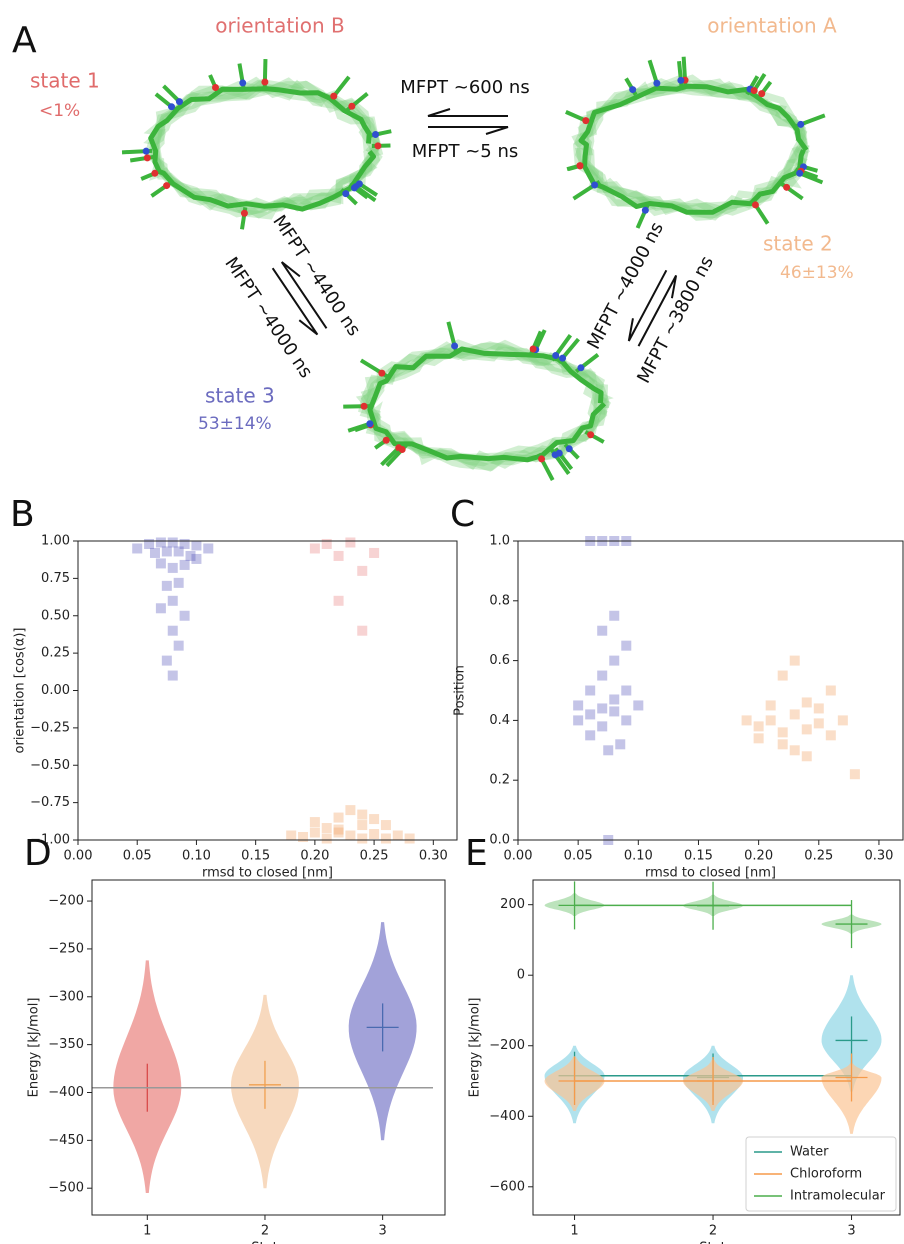 The width and height of the screenshot is (904, 1244). Describe the element at coordinates (460, 690) in the screenshot. I see `y-axis-label: Position` at that location.